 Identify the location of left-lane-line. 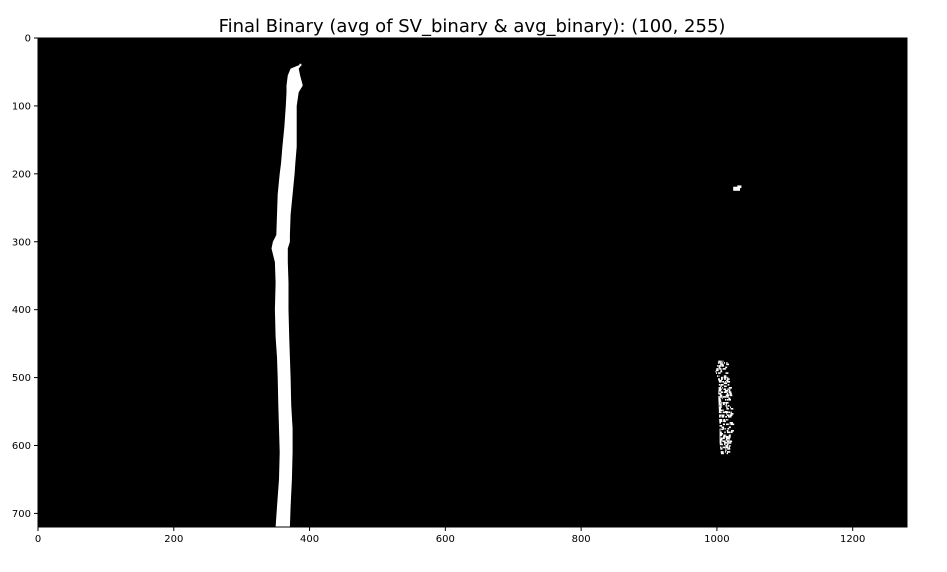
(287, 296).